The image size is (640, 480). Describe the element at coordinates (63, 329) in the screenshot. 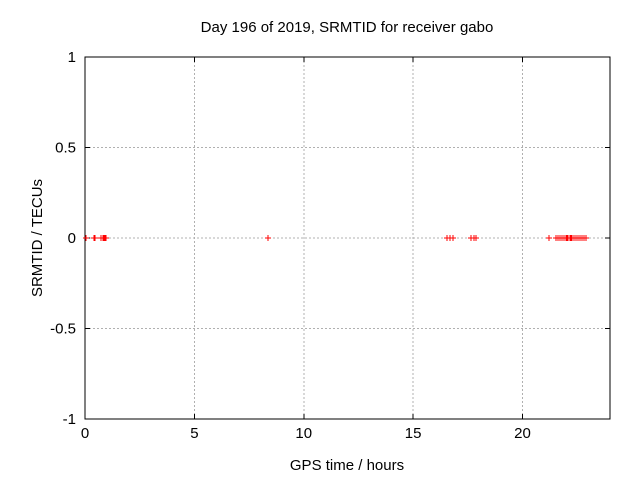

I see `y-tick-label: -0.5` at that location.